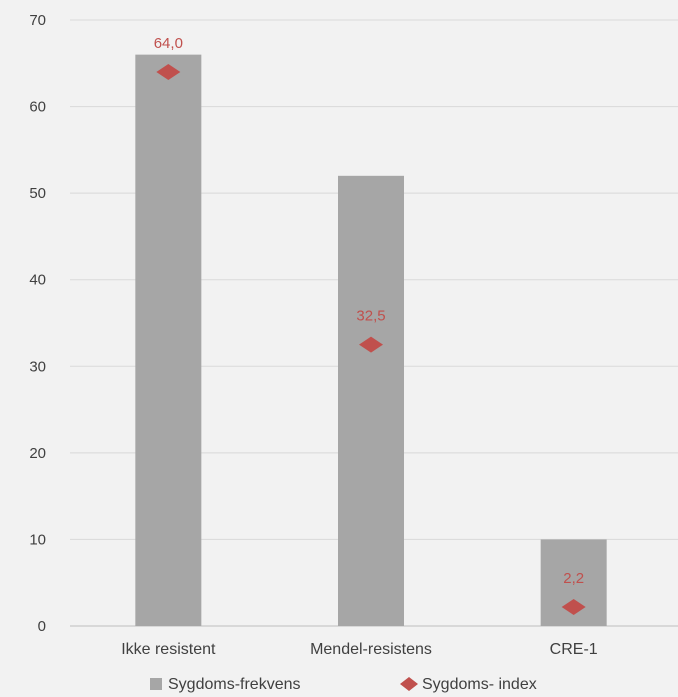 The height and width of the screenshot is (697, 678). What do you see at coordinates (573, 578) in the screenshot?
I see `data-label: 2,2` at bounding box center [573, 578].